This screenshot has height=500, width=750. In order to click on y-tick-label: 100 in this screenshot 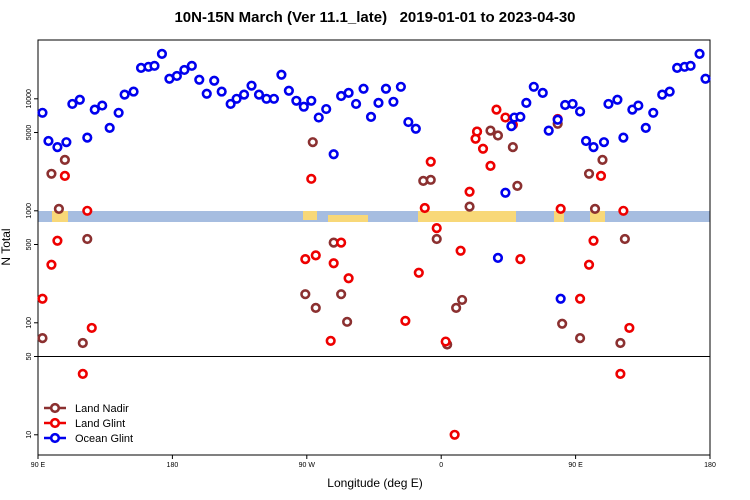, I will do `click(29, 323)`.